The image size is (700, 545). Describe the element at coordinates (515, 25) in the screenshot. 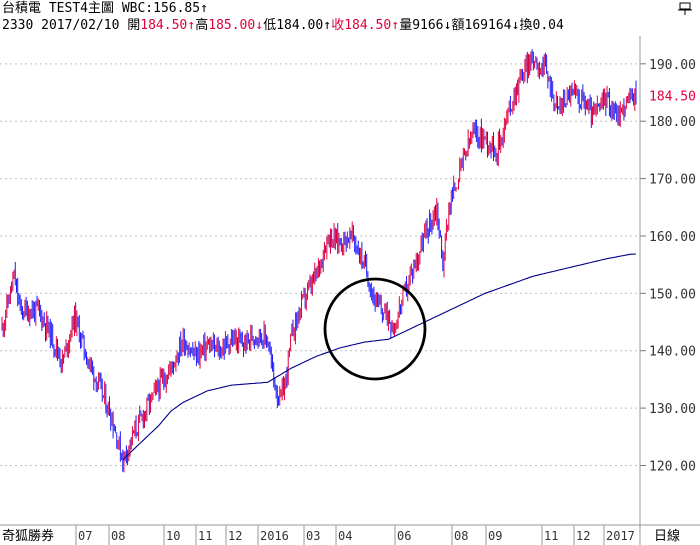

I see `amount-arrow-icon: ↓` at that location.